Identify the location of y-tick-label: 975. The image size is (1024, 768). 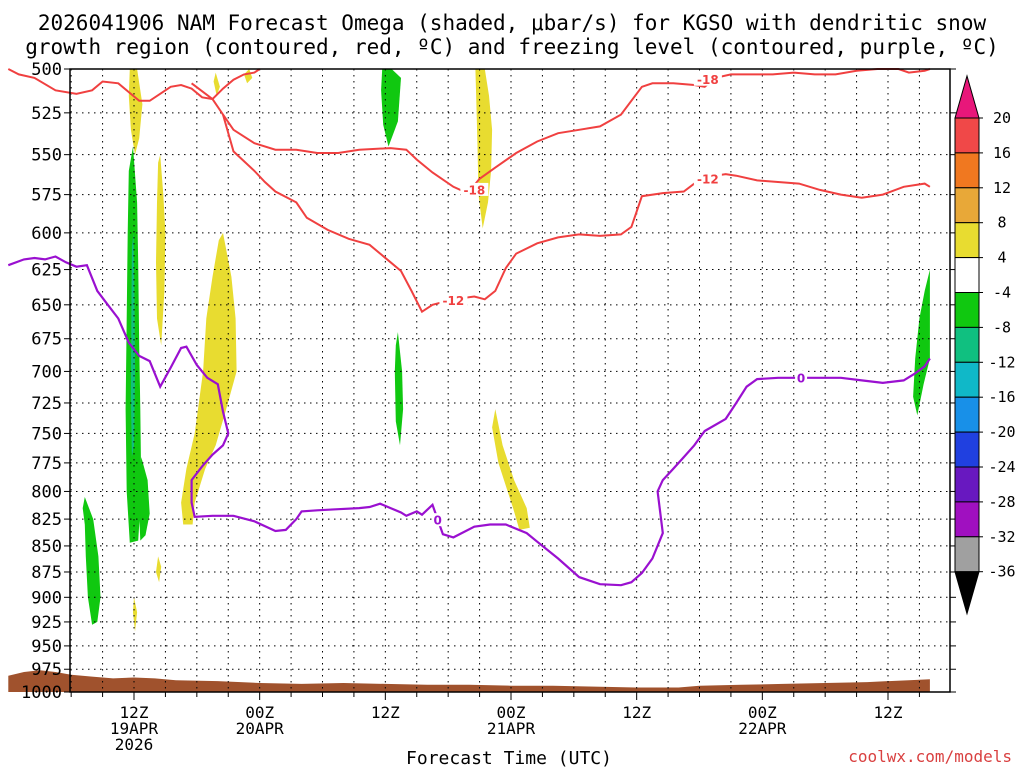
(46, 670).